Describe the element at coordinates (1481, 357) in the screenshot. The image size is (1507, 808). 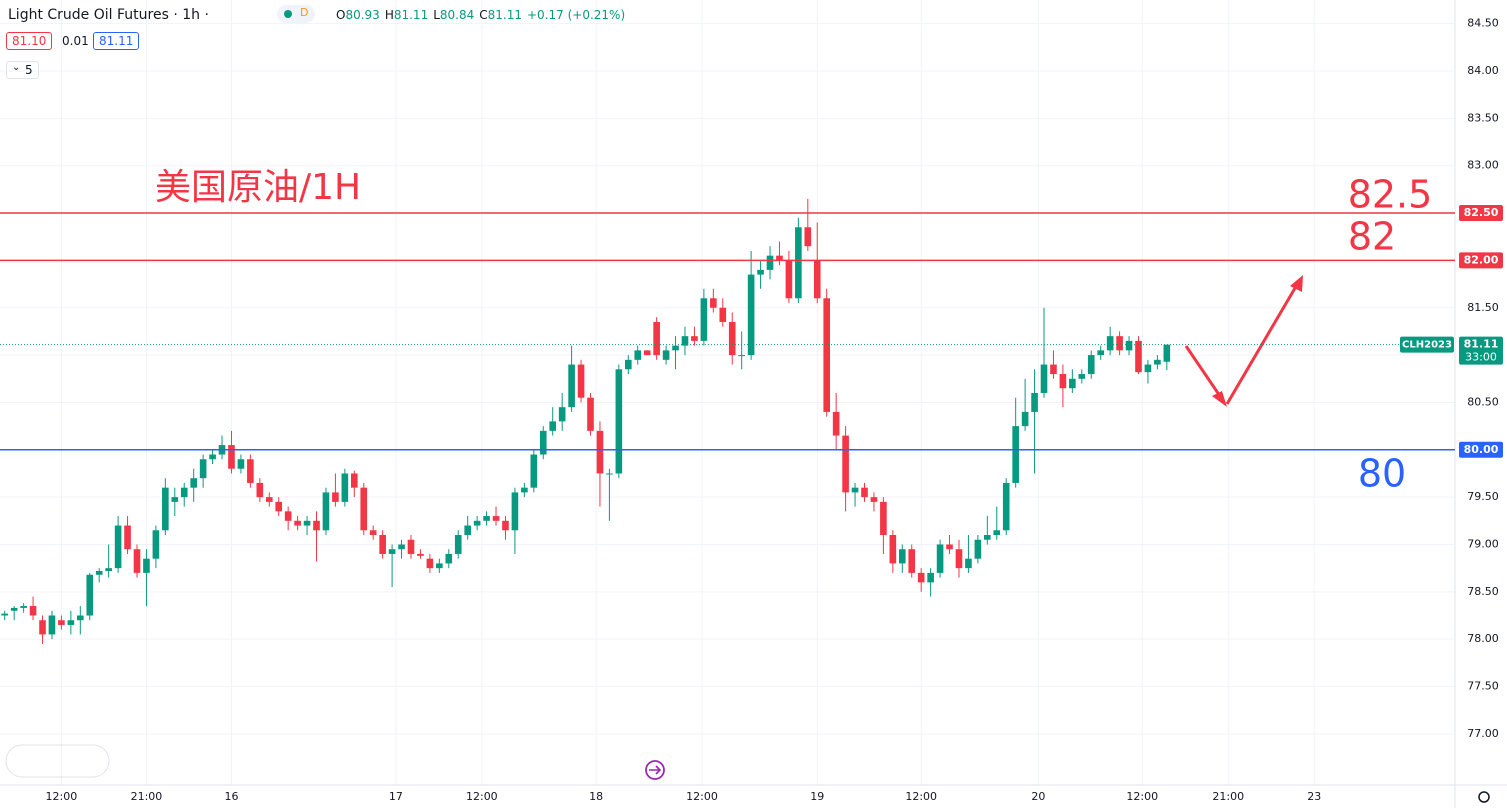
I see `countdown-label: 33:00` at that location.